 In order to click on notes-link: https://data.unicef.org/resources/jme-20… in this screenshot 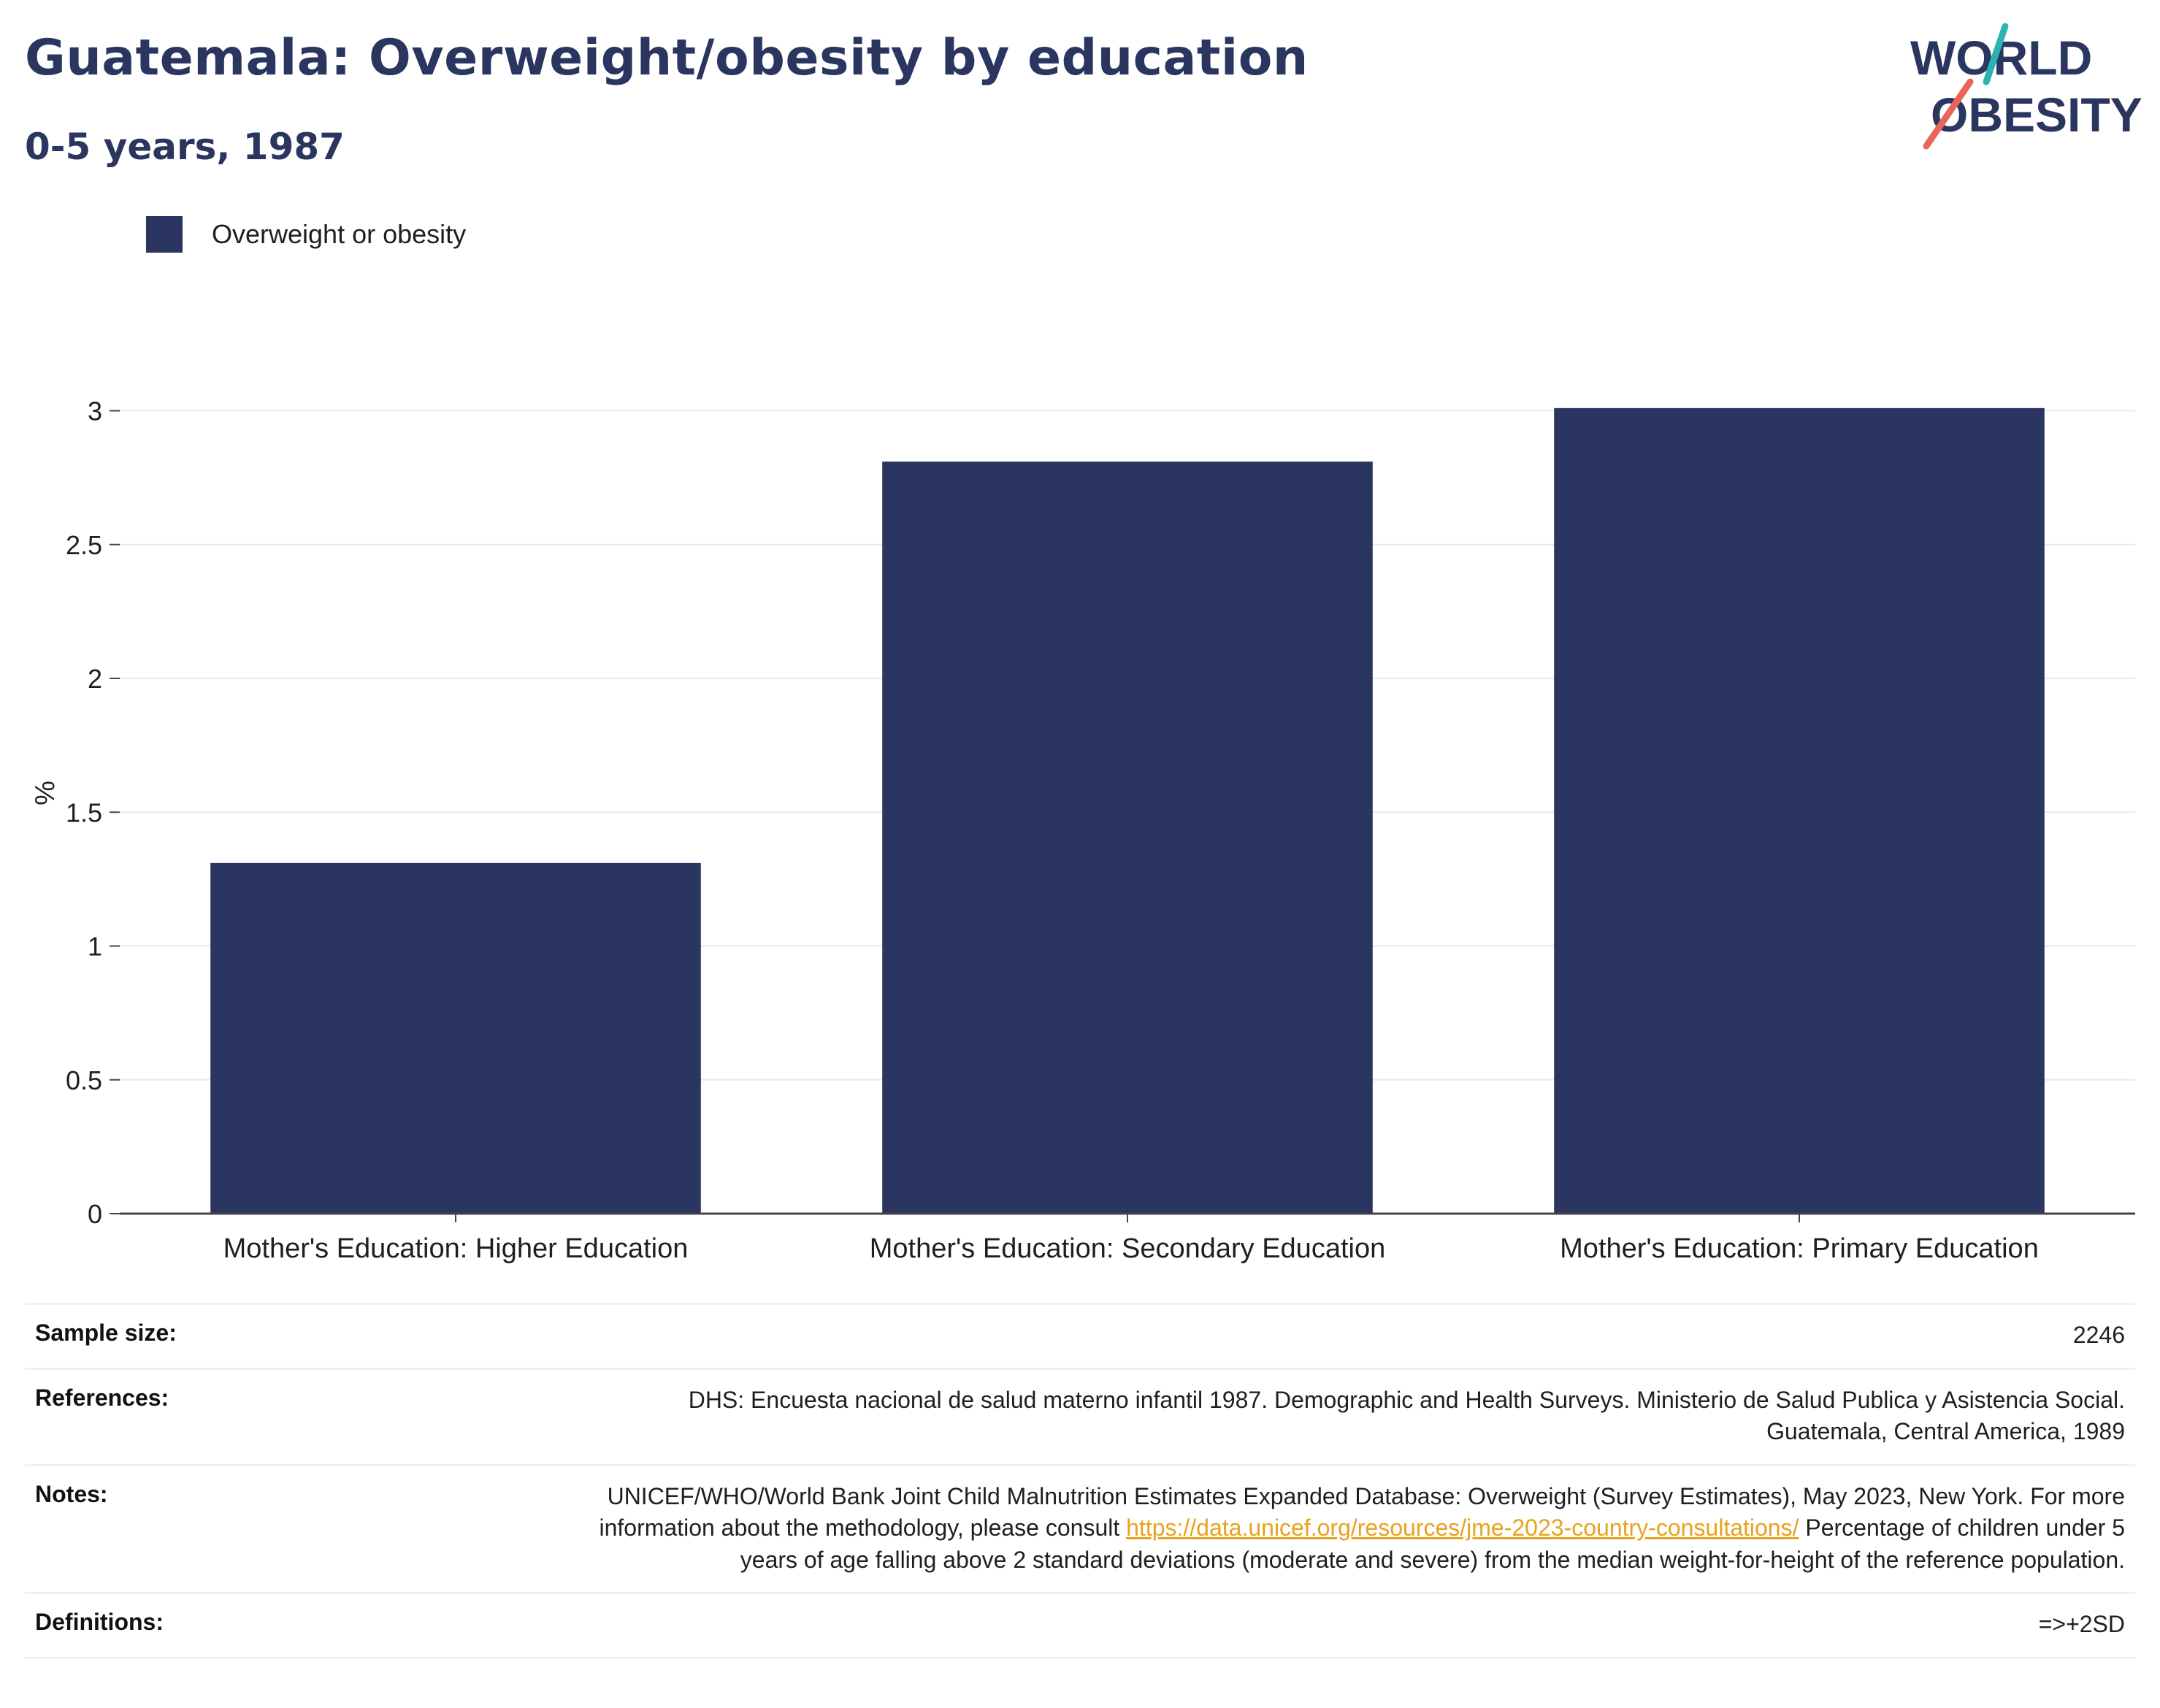, I will do `click(1462, 1528)`.